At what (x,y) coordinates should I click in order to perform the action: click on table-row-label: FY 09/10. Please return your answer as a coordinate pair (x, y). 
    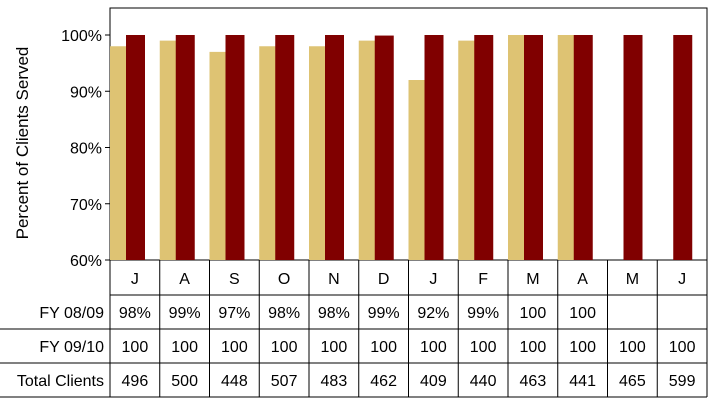
    Looking at the image, I should click on (71, 347).